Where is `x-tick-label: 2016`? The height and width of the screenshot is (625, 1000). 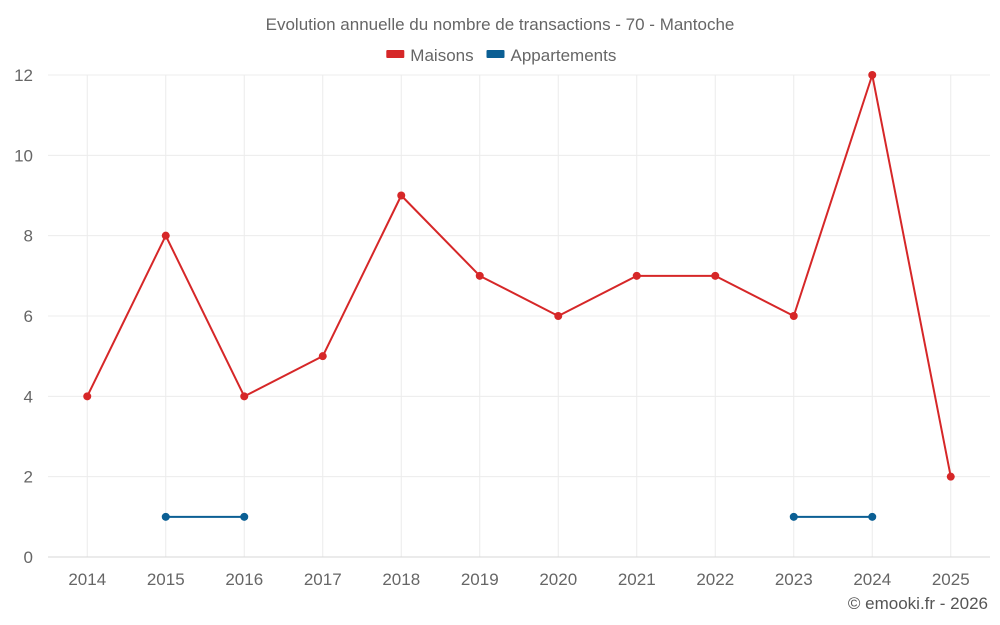
x-tick-label: 2016 is located at coordinates (244, 579).